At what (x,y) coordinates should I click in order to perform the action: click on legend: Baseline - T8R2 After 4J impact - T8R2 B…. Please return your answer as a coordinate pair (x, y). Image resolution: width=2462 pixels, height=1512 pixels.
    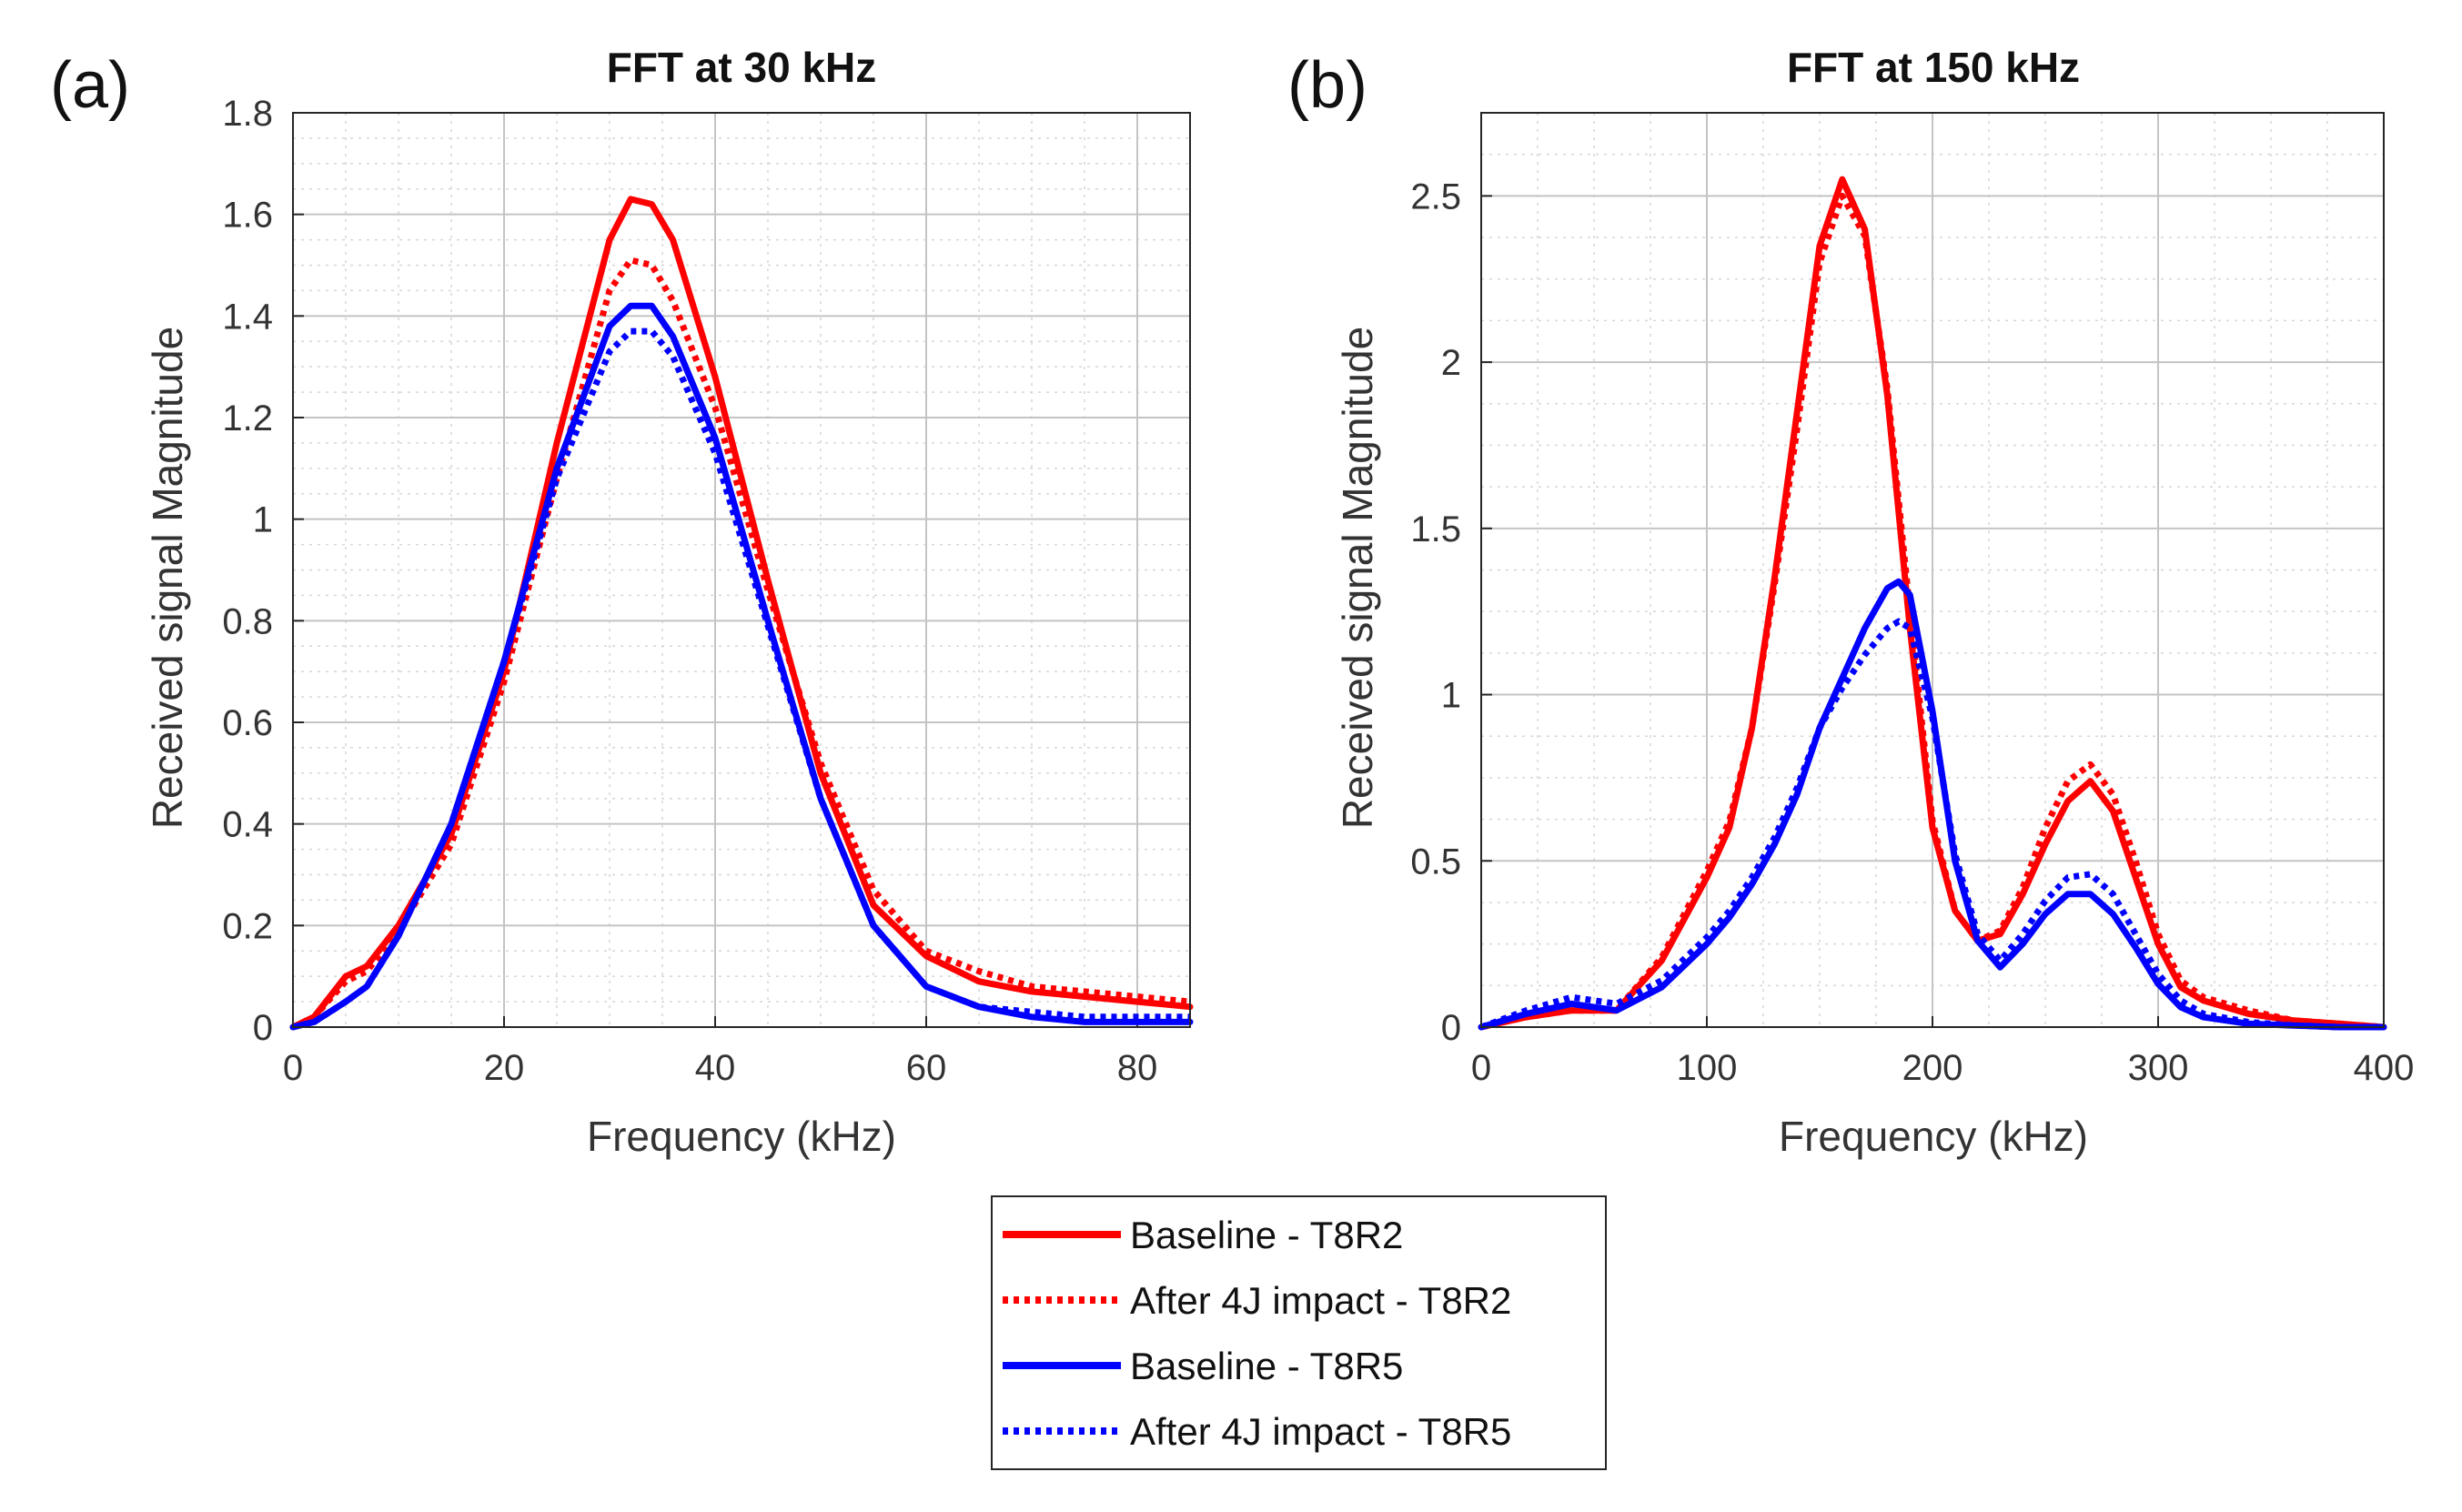
    Looking at the image, I should click on (1299, 1333).